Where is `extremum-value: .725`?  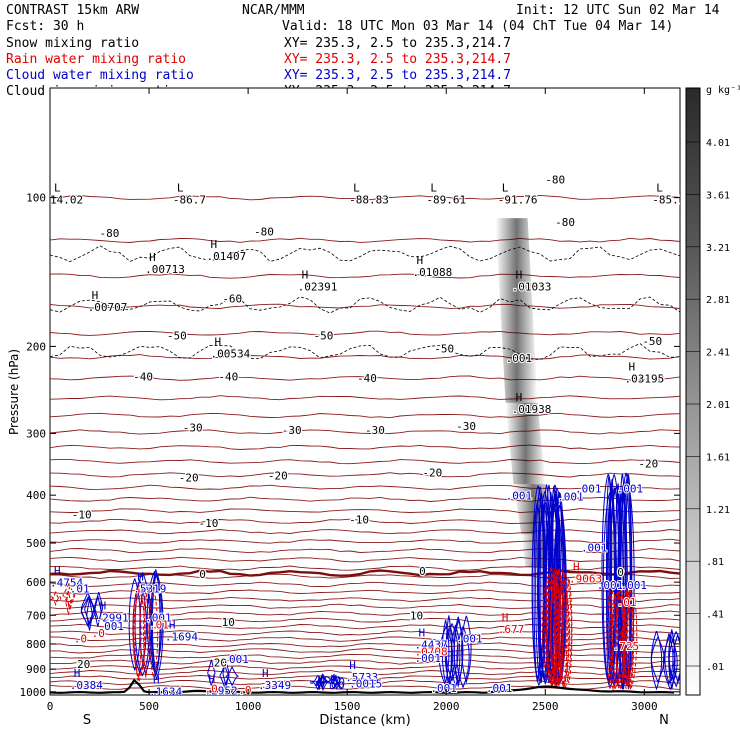
extremum-value: .725 is located at coordinates (626, 646).